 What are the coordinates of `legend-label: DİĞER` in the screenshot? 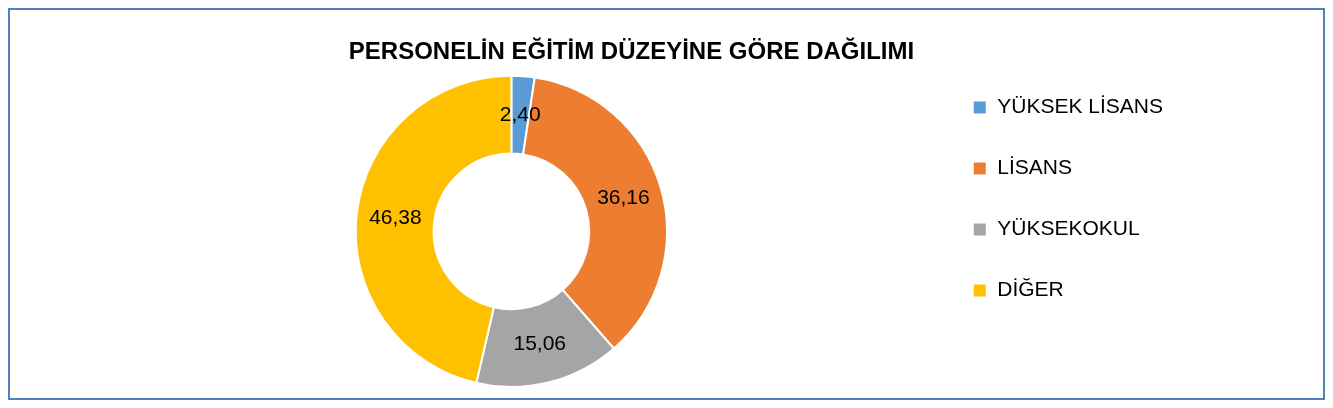 It's located at (1030, 289).